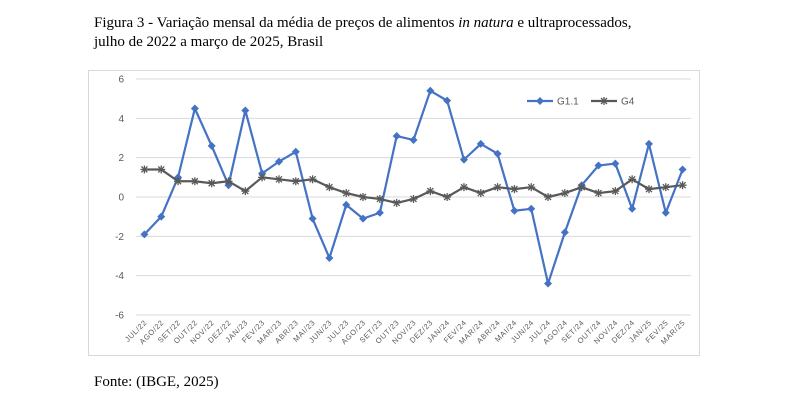 The width and height of the screenshot is (789, 411). Describe the element at coordinates (119, 237) in the screenshot. I see `y-tick-label: -2` at that location.